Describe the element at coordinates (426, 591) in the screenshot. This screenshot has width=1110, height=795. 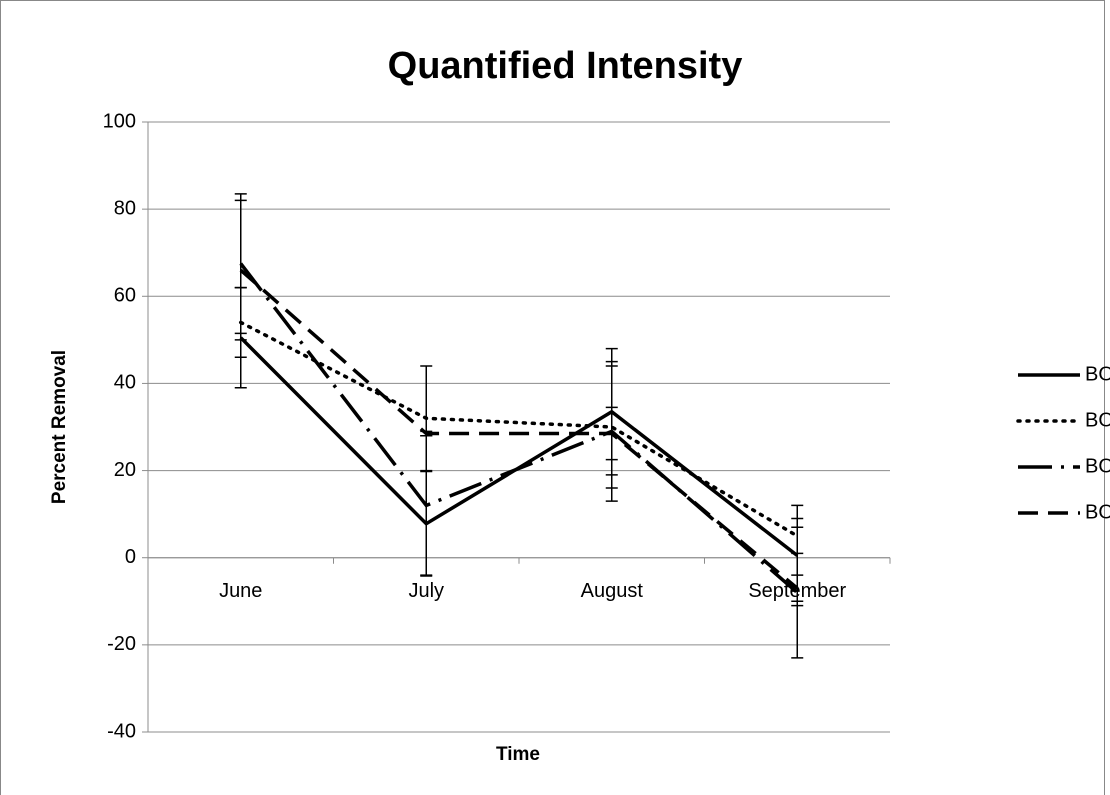
I see `x-tick-label: July` at that location.